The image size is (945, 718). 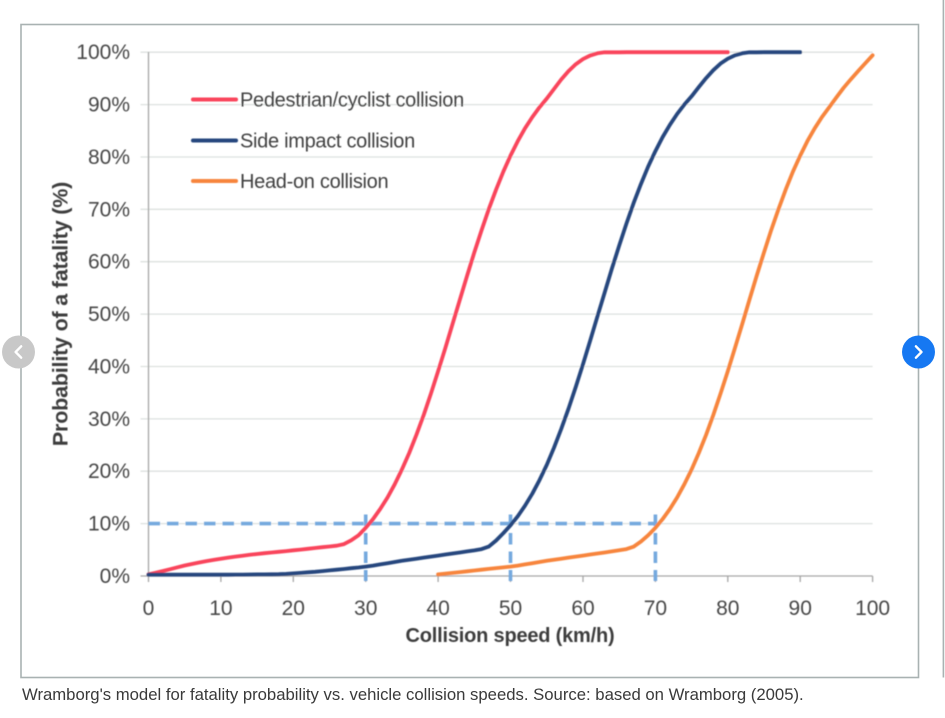 I want to click on svg-text: Side impact collision, so click(x=327, y=142).